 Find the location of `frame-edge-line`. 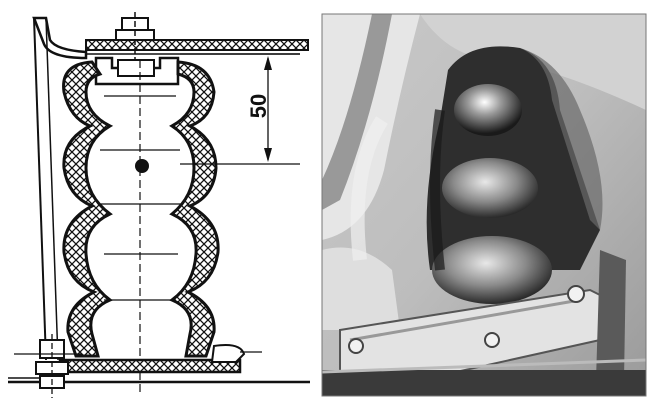

frame-edge-line is located at coordinates (40, 189).